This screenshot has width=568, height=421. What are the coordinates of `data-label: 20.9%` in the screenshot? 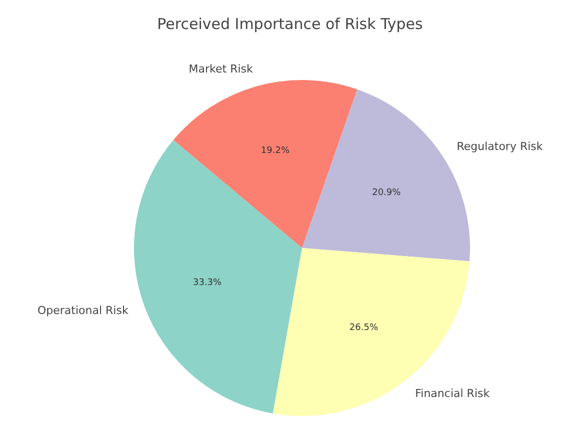 It's located at (387, 193).